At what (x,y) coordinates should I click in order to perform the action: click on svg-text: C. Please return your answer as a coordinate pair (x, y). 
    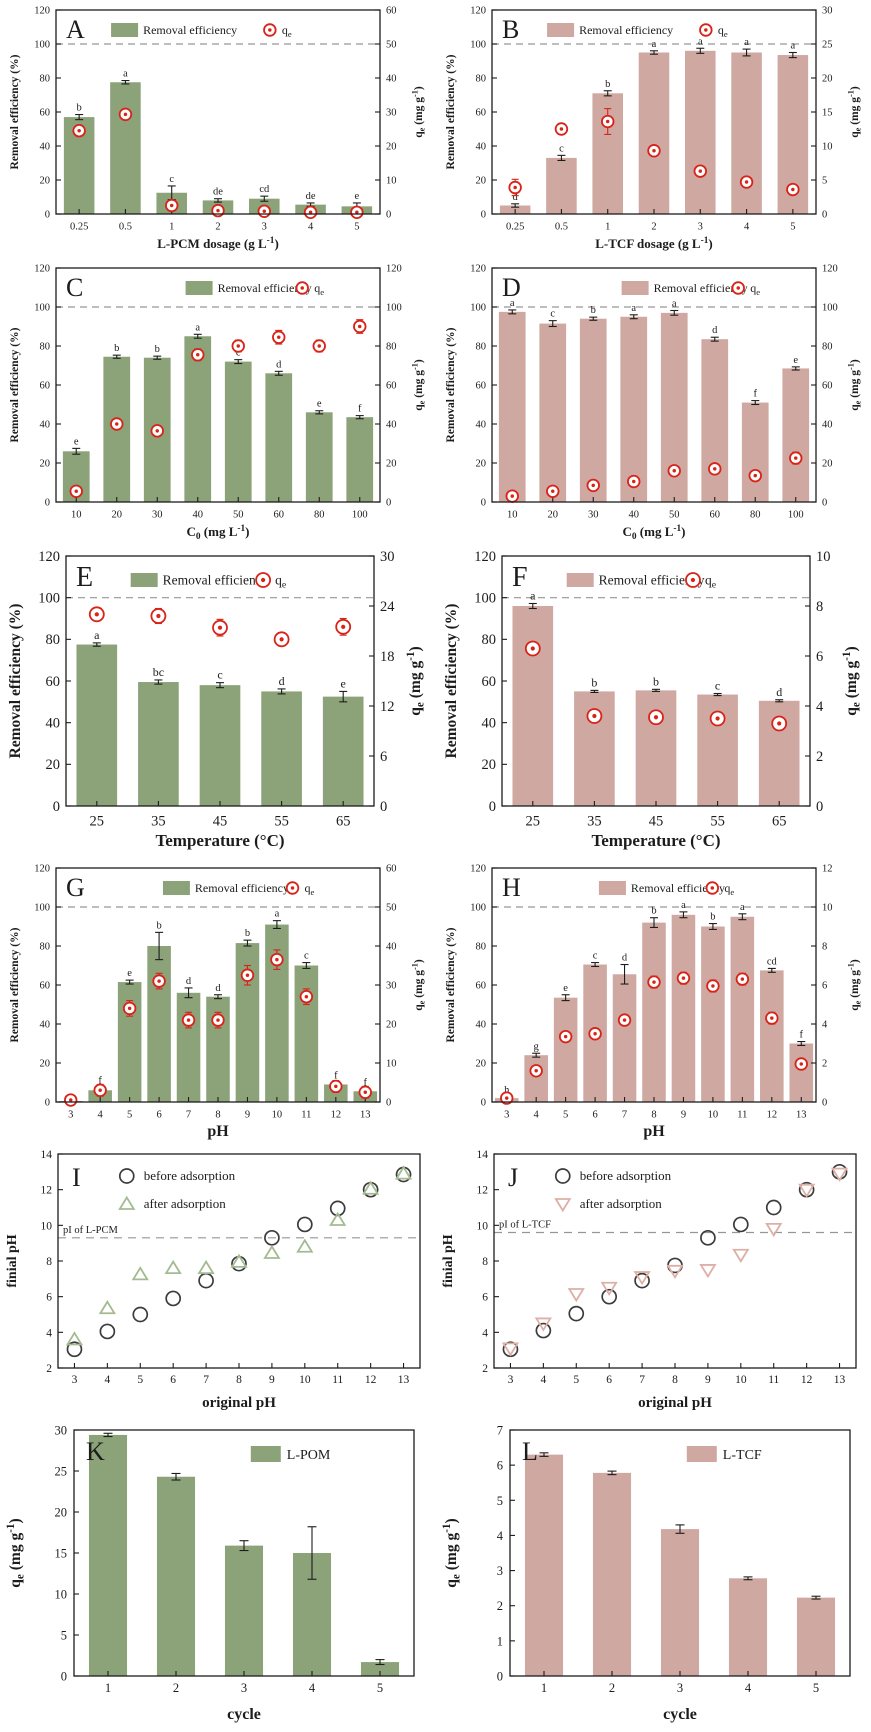
    Looking at the image, I should click on (74, 287).